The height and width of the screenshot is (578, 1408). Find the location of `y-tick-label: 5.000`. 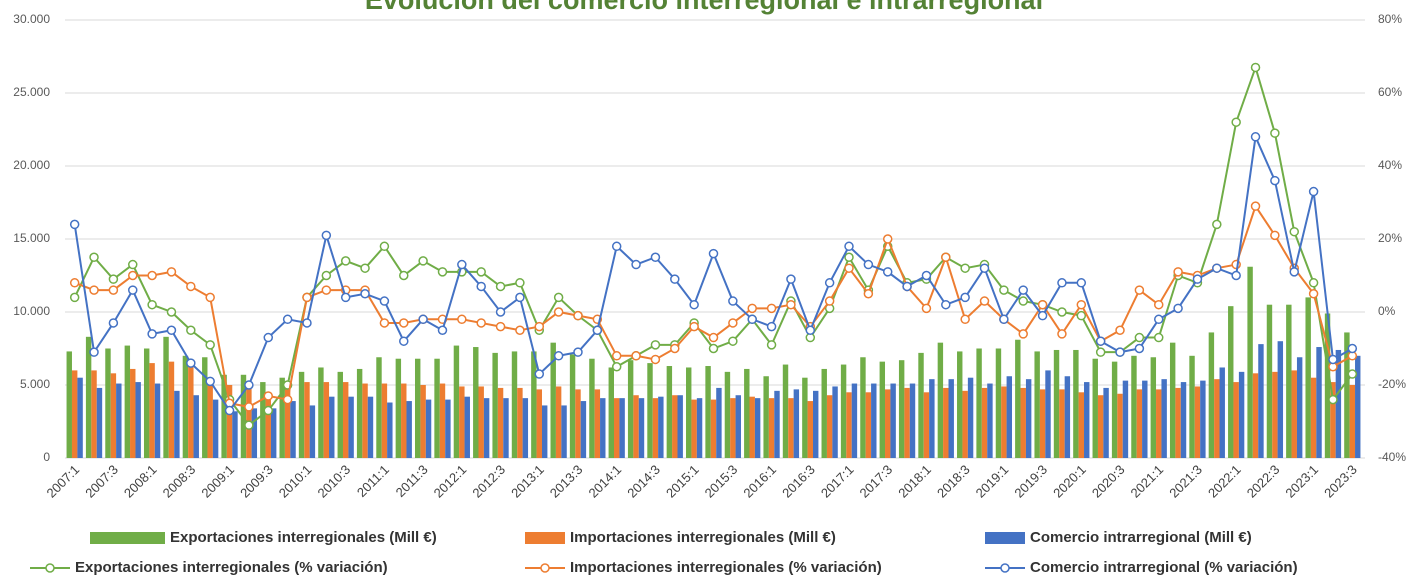

y-tick-label: 5.000 is located at coordinates (35, 384).